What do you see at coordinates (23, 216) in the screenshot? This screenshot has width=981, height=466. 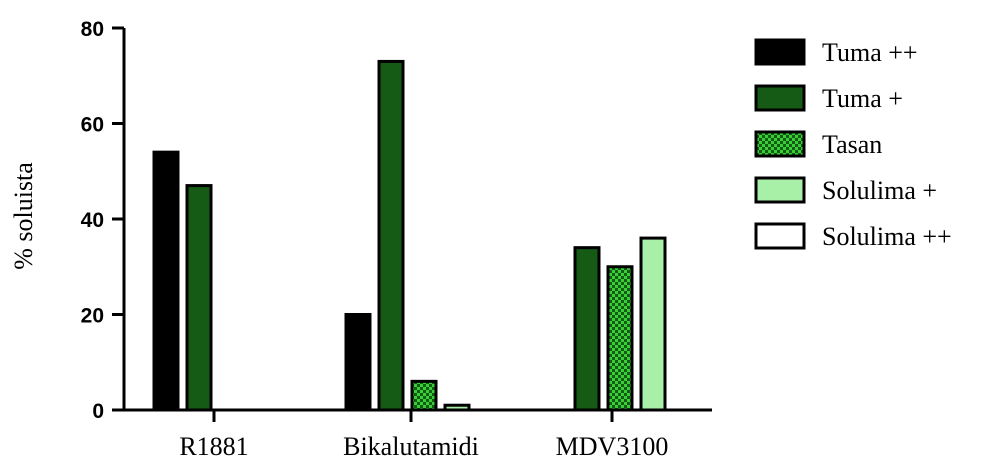 I see `y-axis-label: % soluista` at bounding box center [23, 216].